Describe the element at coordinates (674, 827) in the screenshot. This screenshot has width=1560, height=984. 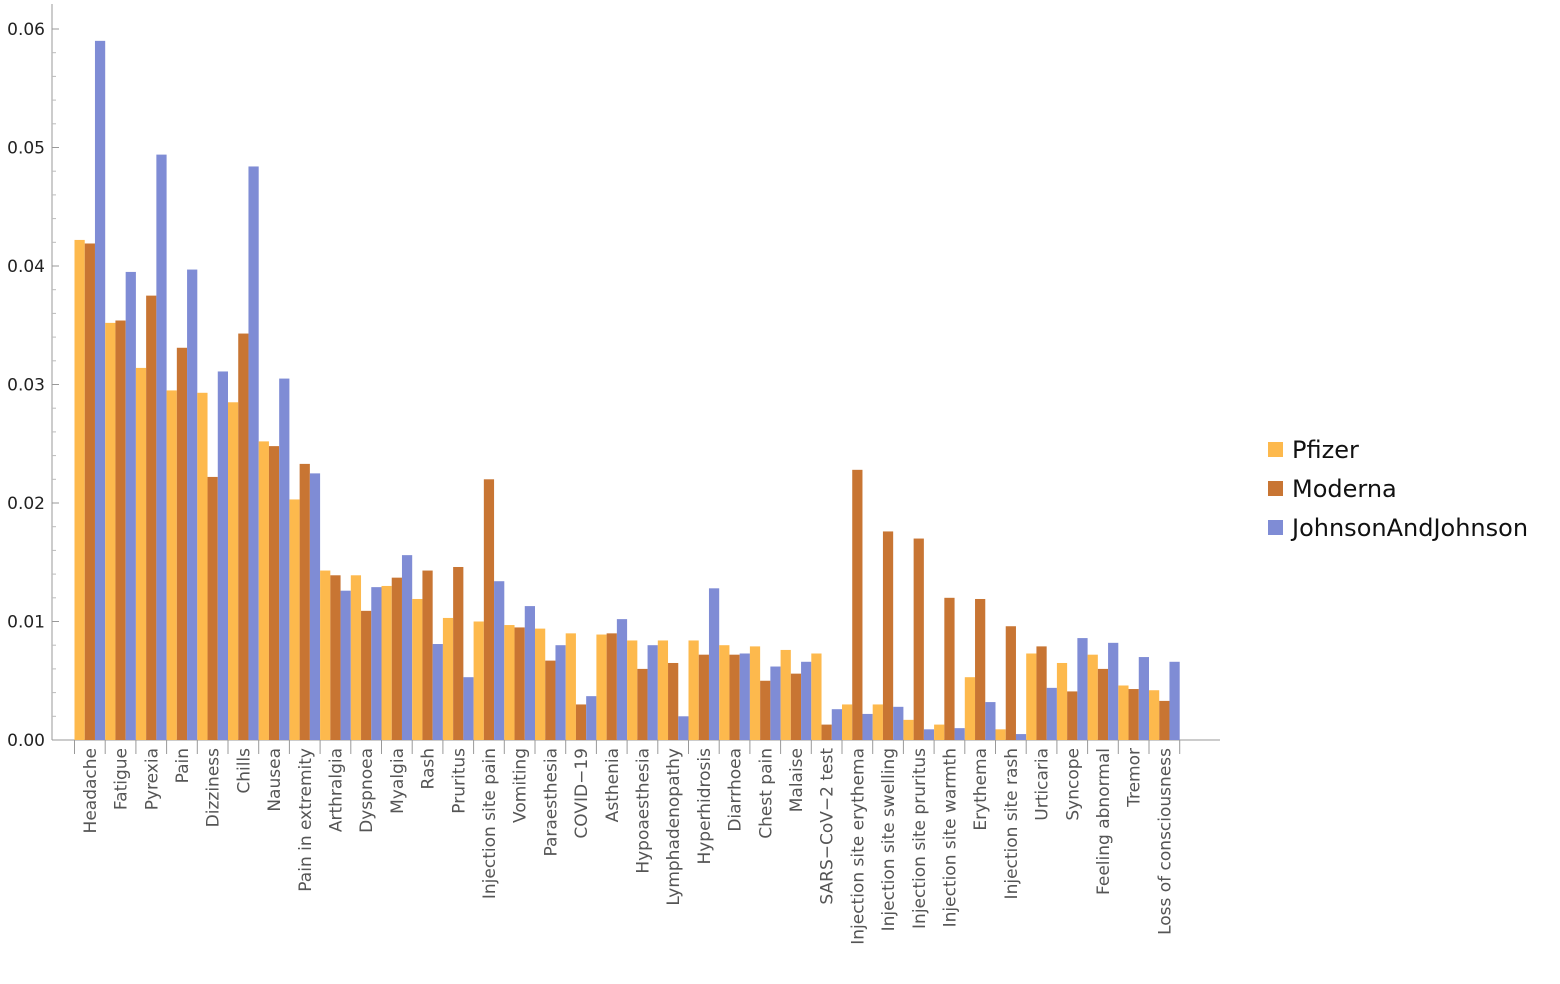
I see `x-category-label: Lymphadenopathy` at that location.